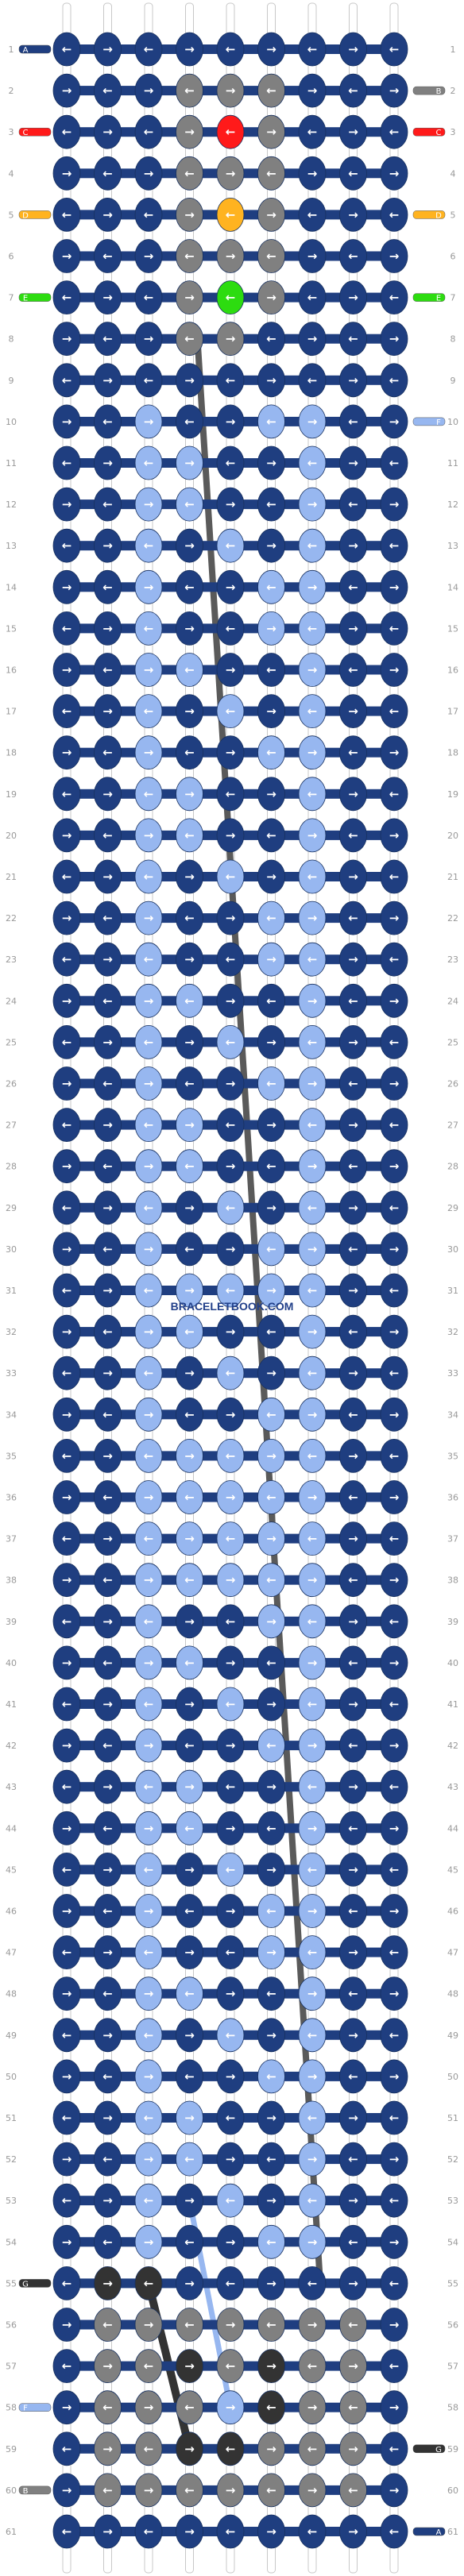 The width and height of the screenshot is (464, 2576). I want to click on row-number-left: 32, so click(11, 1332).